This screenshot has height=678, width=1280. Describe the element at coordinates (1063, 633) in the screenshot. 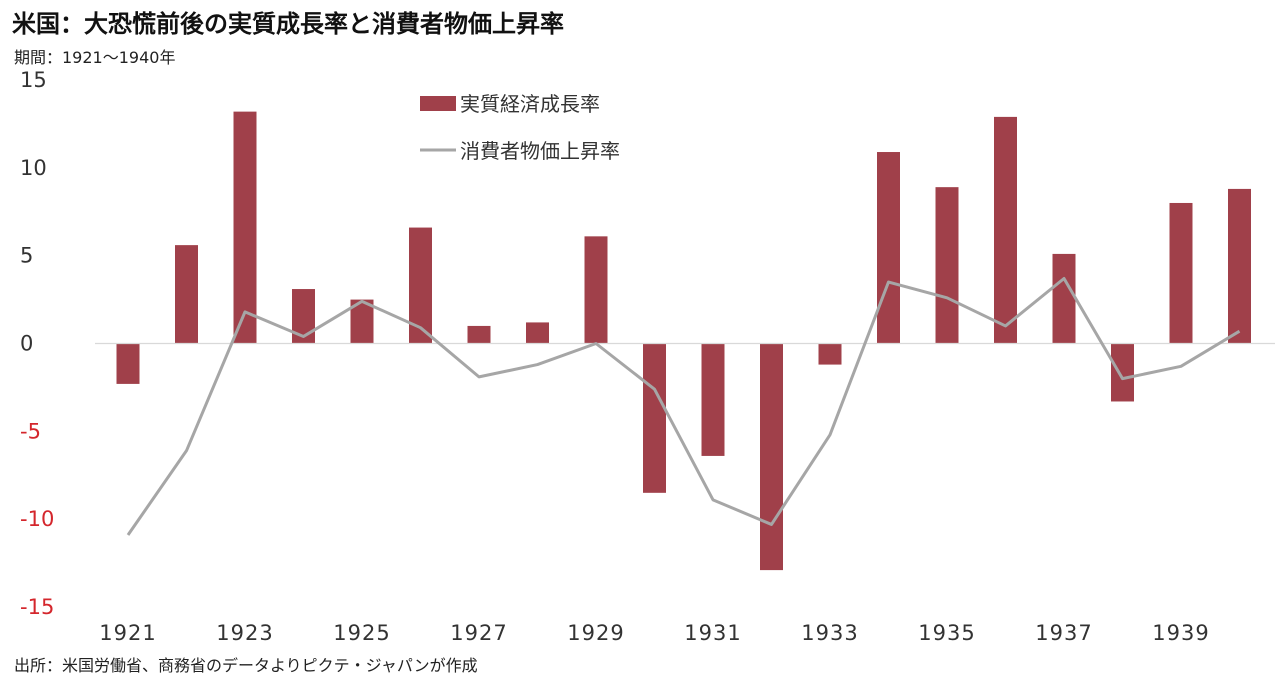

I see `x-tick-label: 1937` at that location.